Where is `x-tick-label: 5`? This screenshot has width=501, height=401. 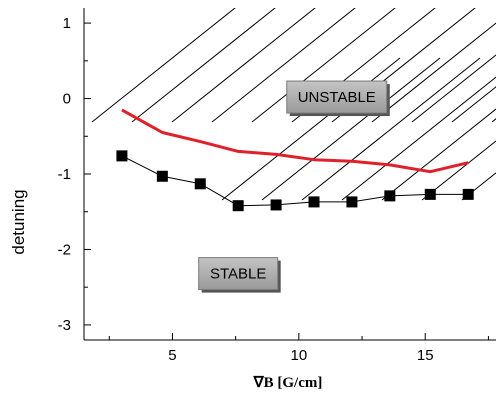
x-tick-label: 5 is located at coordinates (172, 355).